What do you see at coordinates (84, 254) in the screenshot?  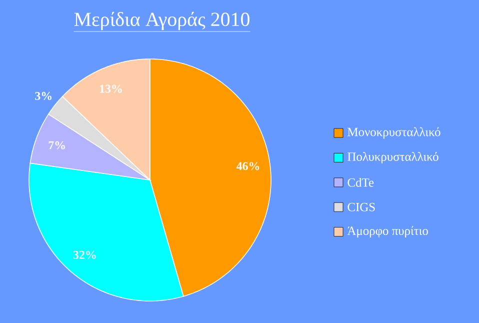 I see `data-label: 32%` at bounding box center [84, 254].